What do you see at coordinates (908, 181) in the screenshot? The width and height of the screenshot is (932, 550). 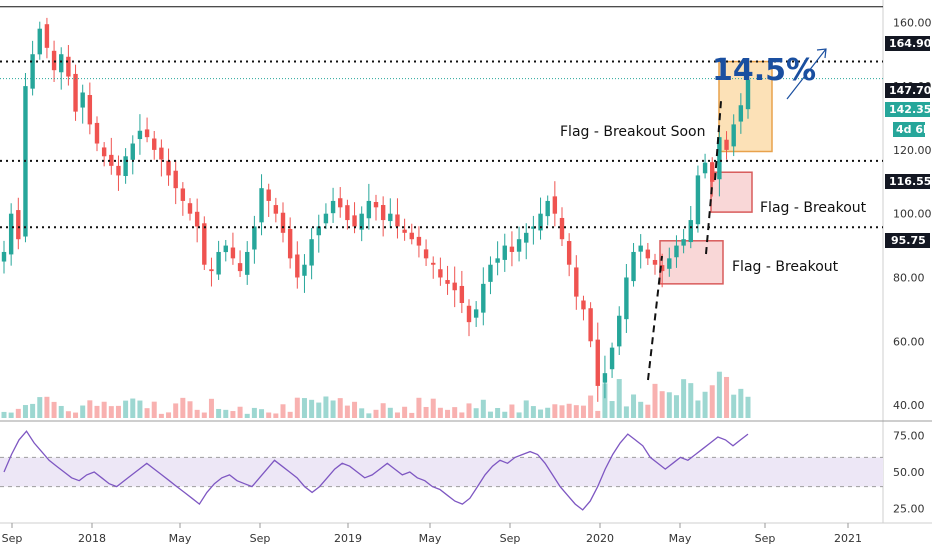 I see `level-tag-116: 116.55` at bounding box center [908, 181].